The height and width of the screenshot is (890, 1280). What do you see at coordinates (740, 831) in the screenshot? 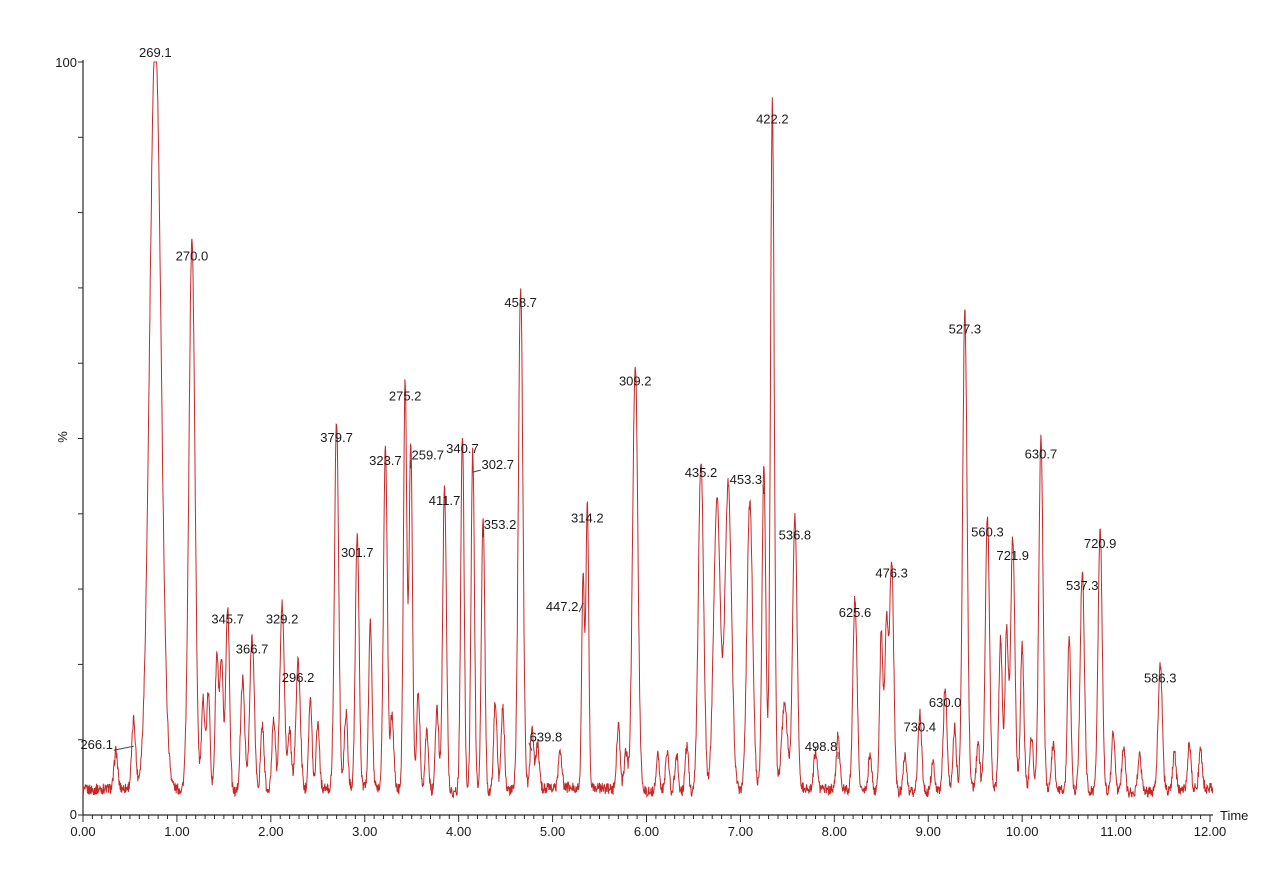
I see `x-tick-label: 7.00` at bounding box center [740, 831].